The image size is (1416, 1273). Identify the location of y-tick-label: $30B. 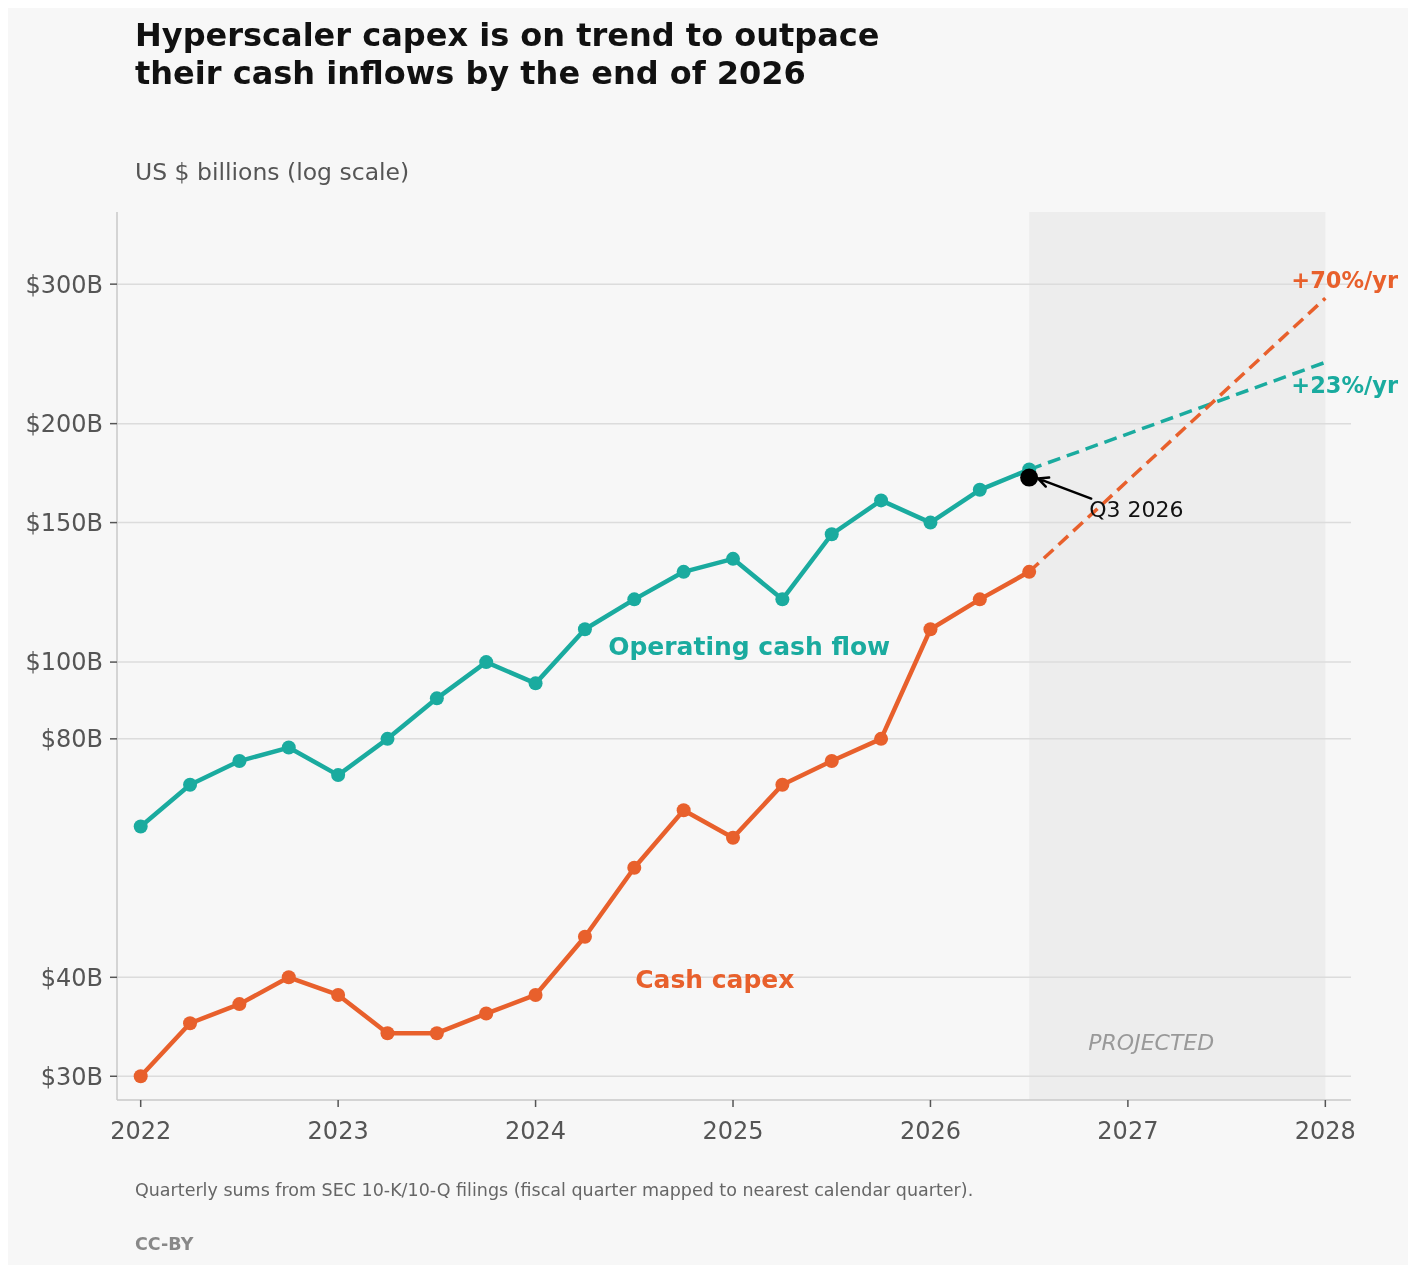
(71, 1076).